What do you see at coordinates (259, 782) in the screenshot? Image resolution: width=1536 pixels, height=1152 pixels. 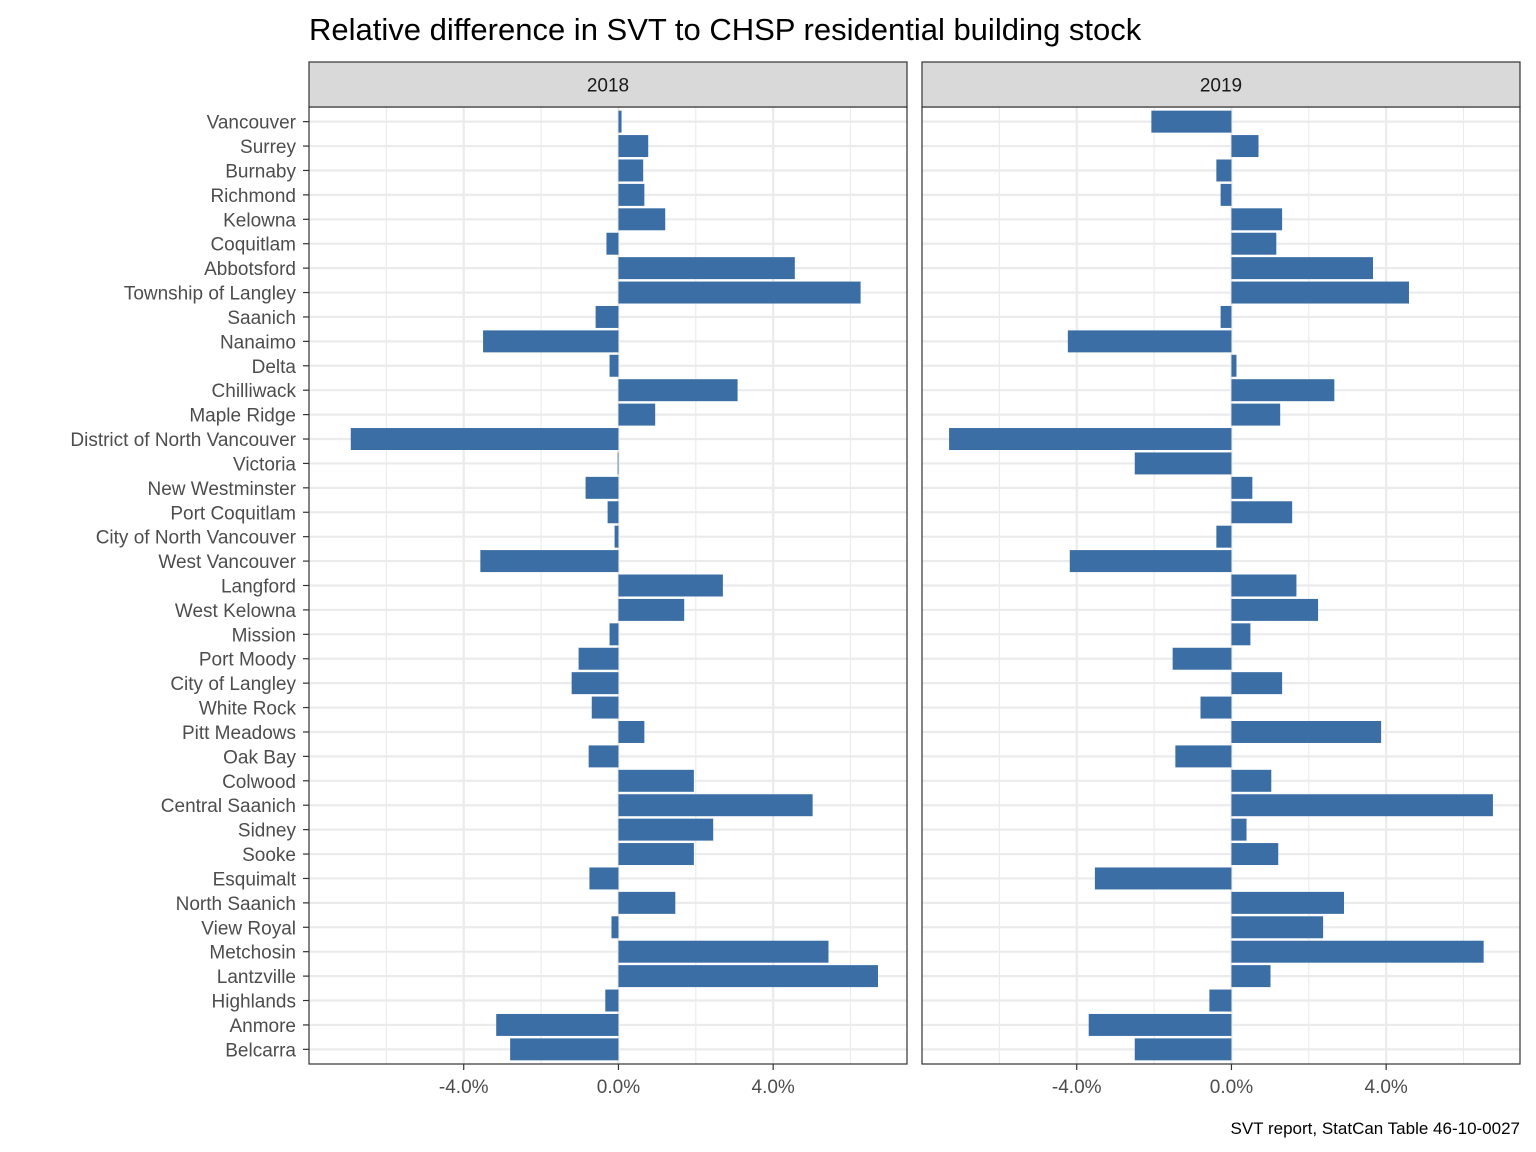 I see `y-tick-label: Colwood` at bounding box center [259, 782].